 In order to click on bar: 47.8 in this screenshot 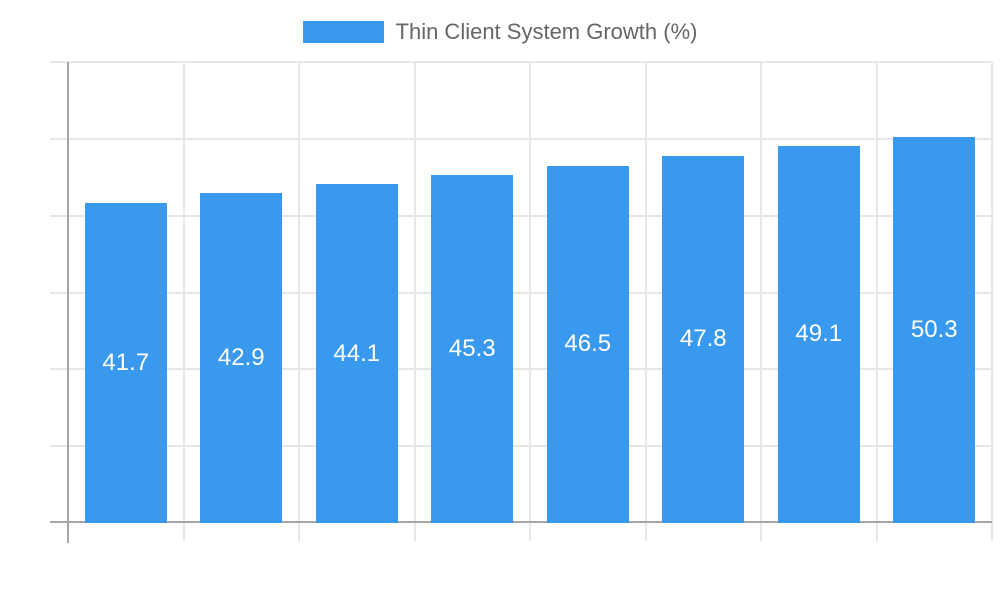, I will do `click(703, 339)`.